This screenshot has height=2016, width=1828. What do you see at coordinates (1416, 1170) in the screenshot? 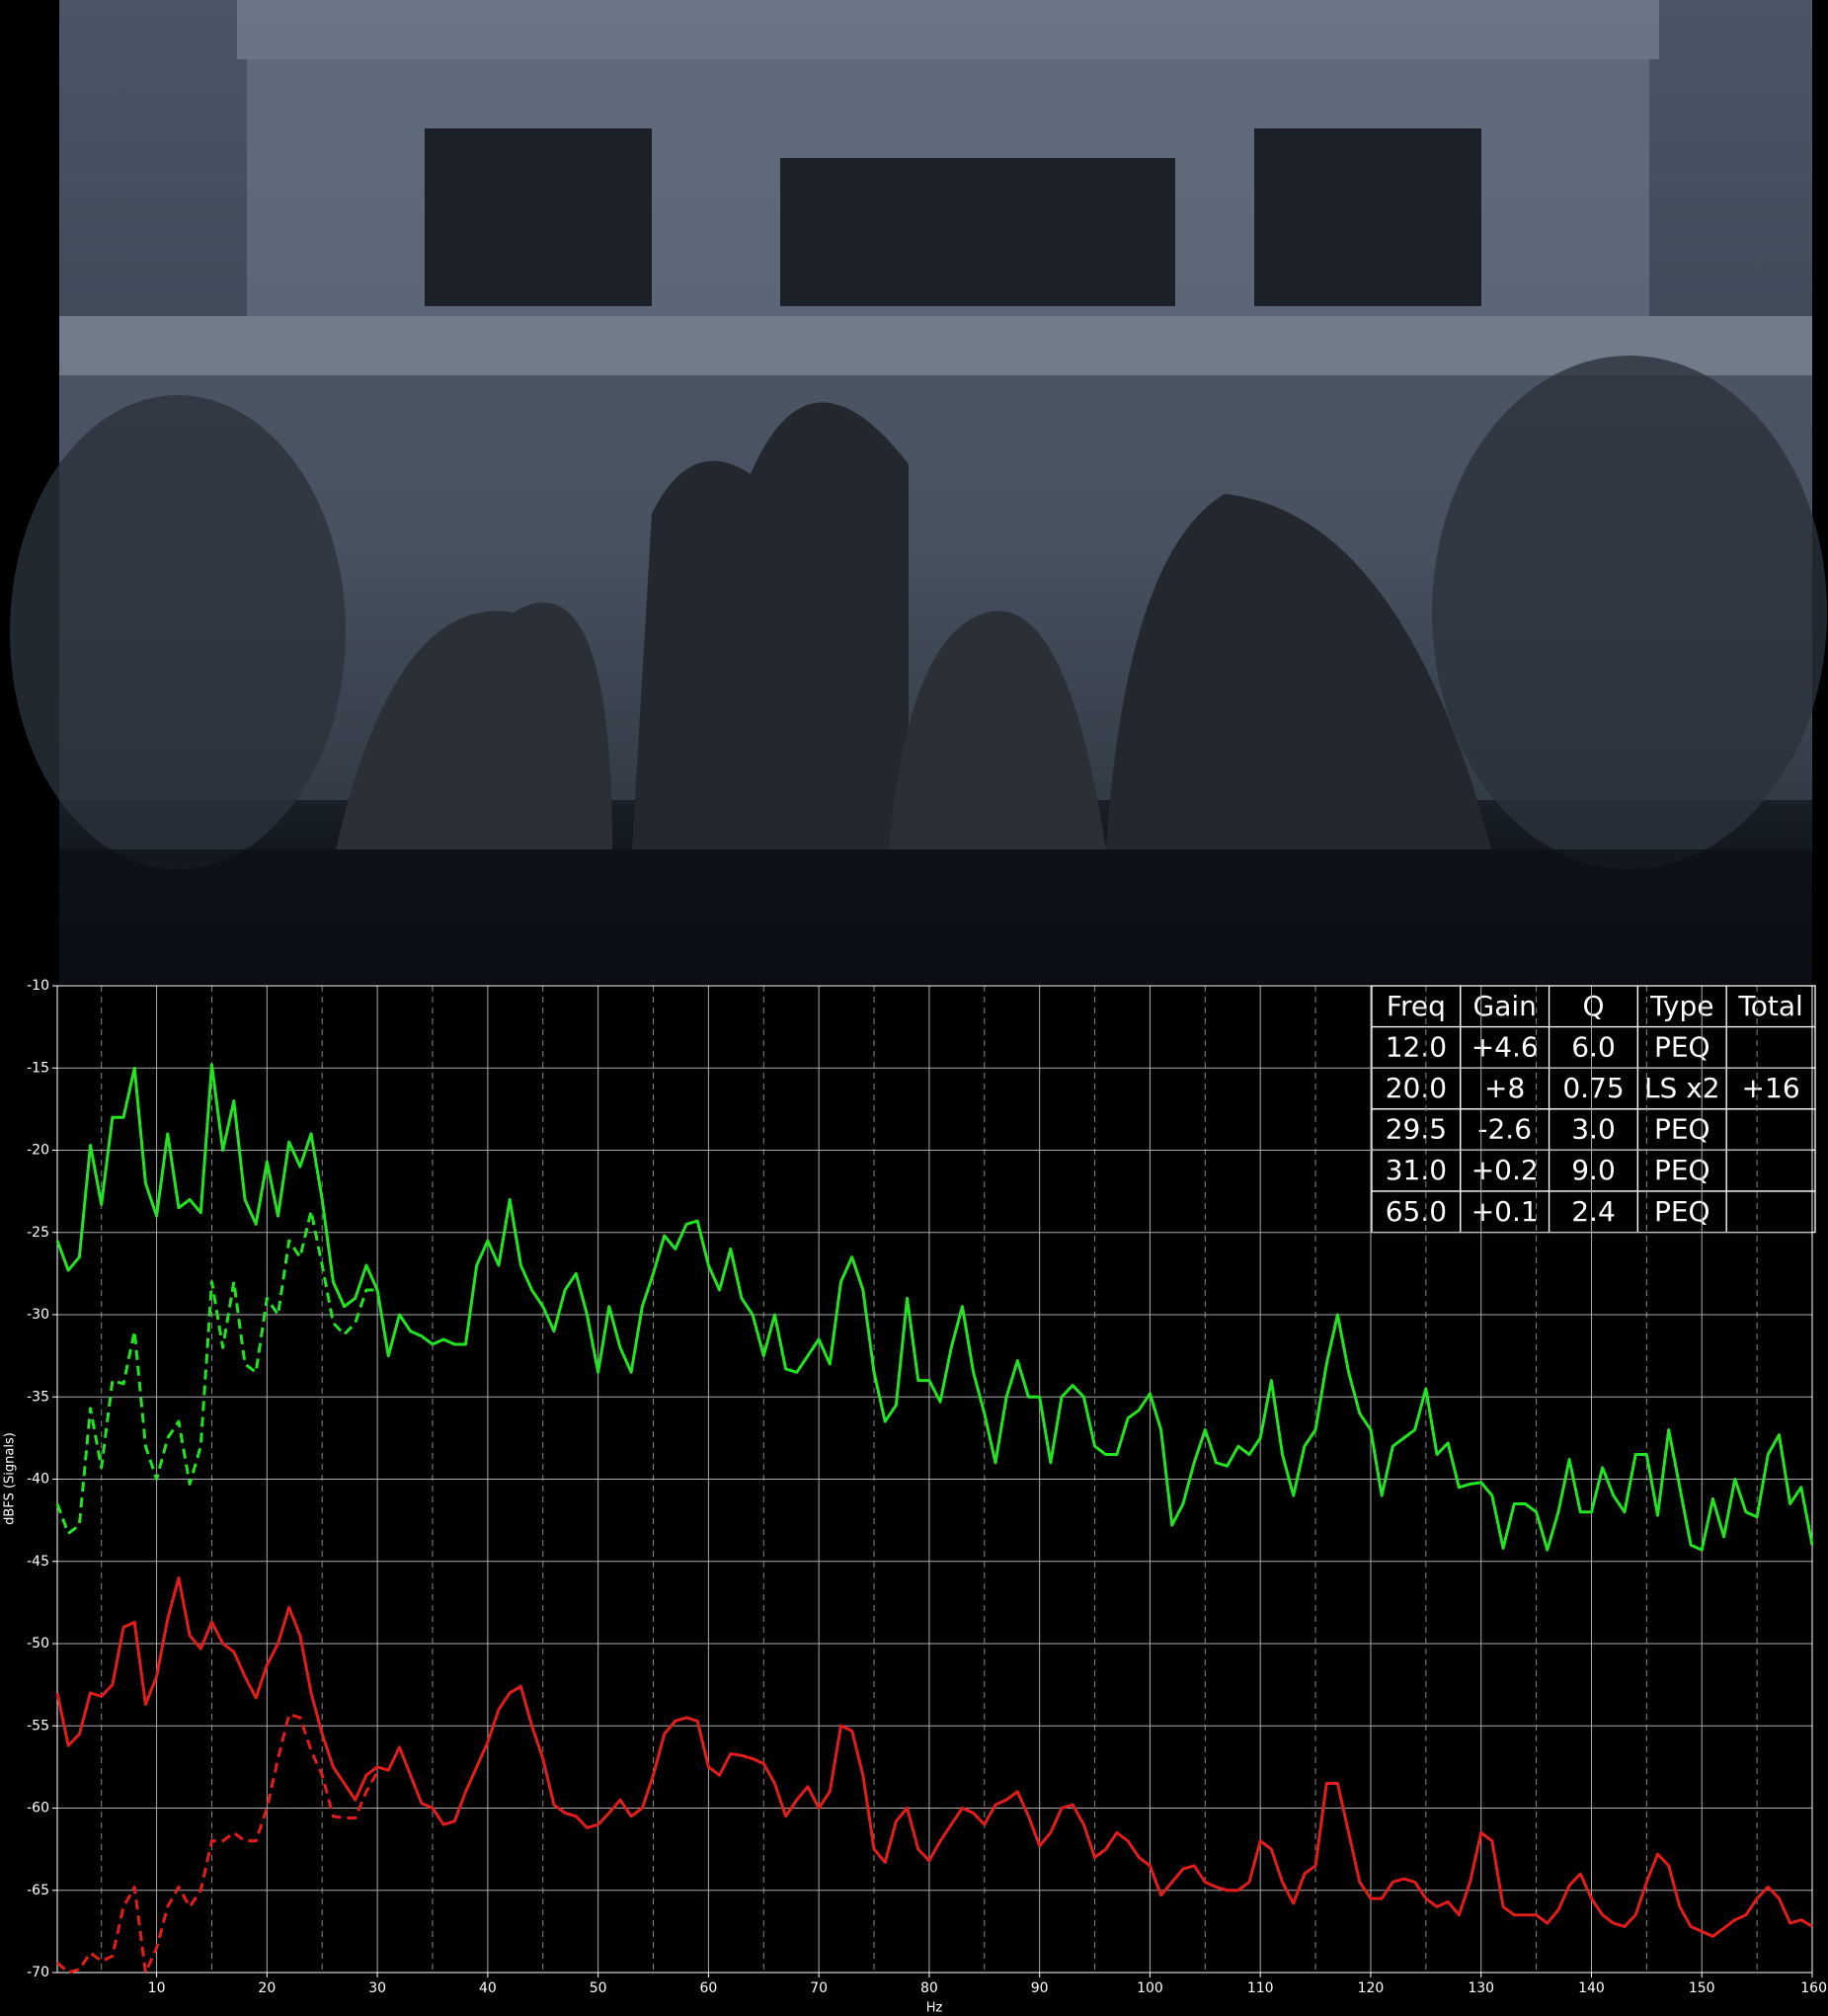
I see `table-value: 31.0` at bounding box center [1416, 1170].